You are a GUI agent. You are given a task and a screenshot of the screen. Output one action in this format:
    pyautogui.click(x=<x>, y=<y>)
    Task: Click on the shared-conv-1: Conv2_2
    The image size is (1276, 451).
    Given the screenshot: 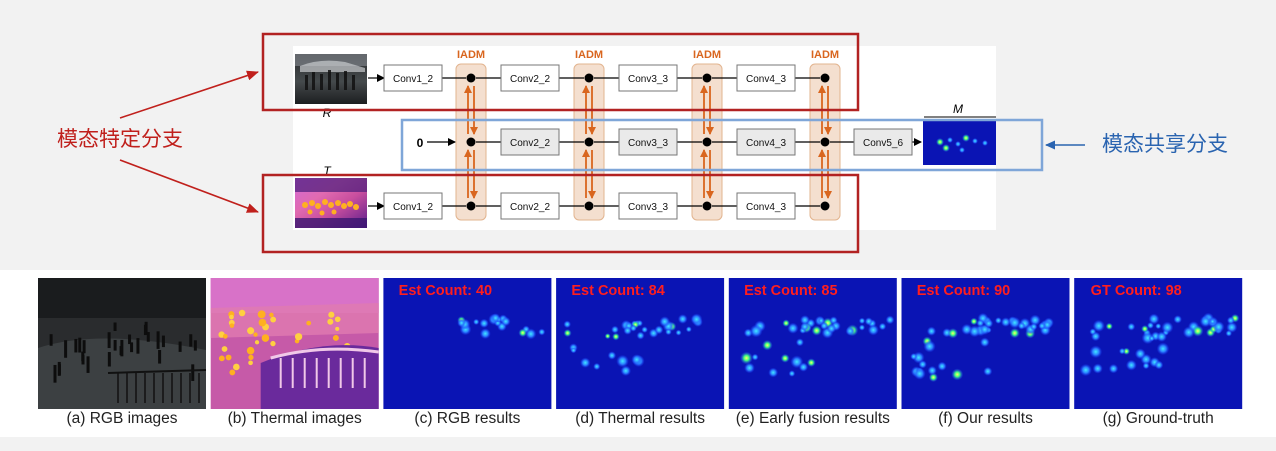 What is the action you would take?
    pyautogui.click(x=530, y=142)
    